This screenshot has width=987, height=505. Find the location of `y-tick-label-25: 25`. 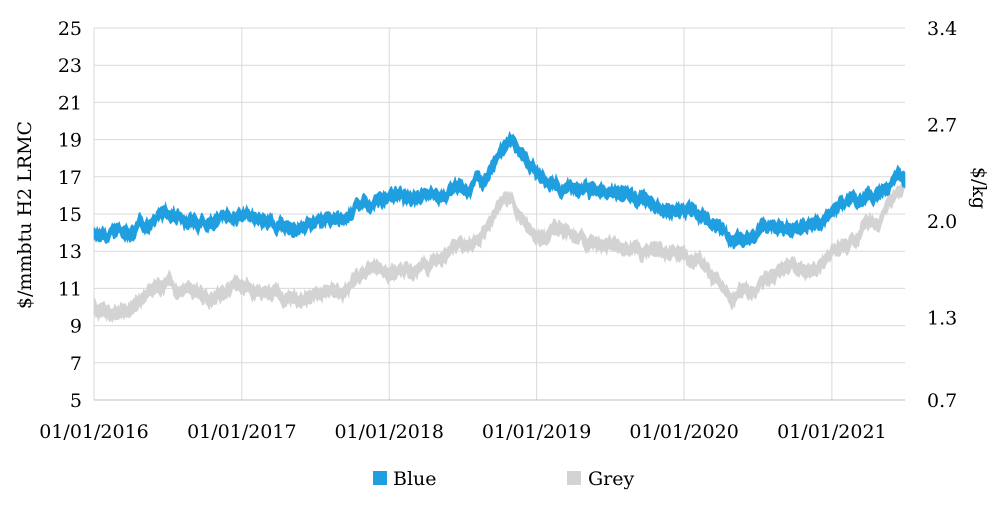

y-tick-label-25: 25 is located at coordinates (70, 29).